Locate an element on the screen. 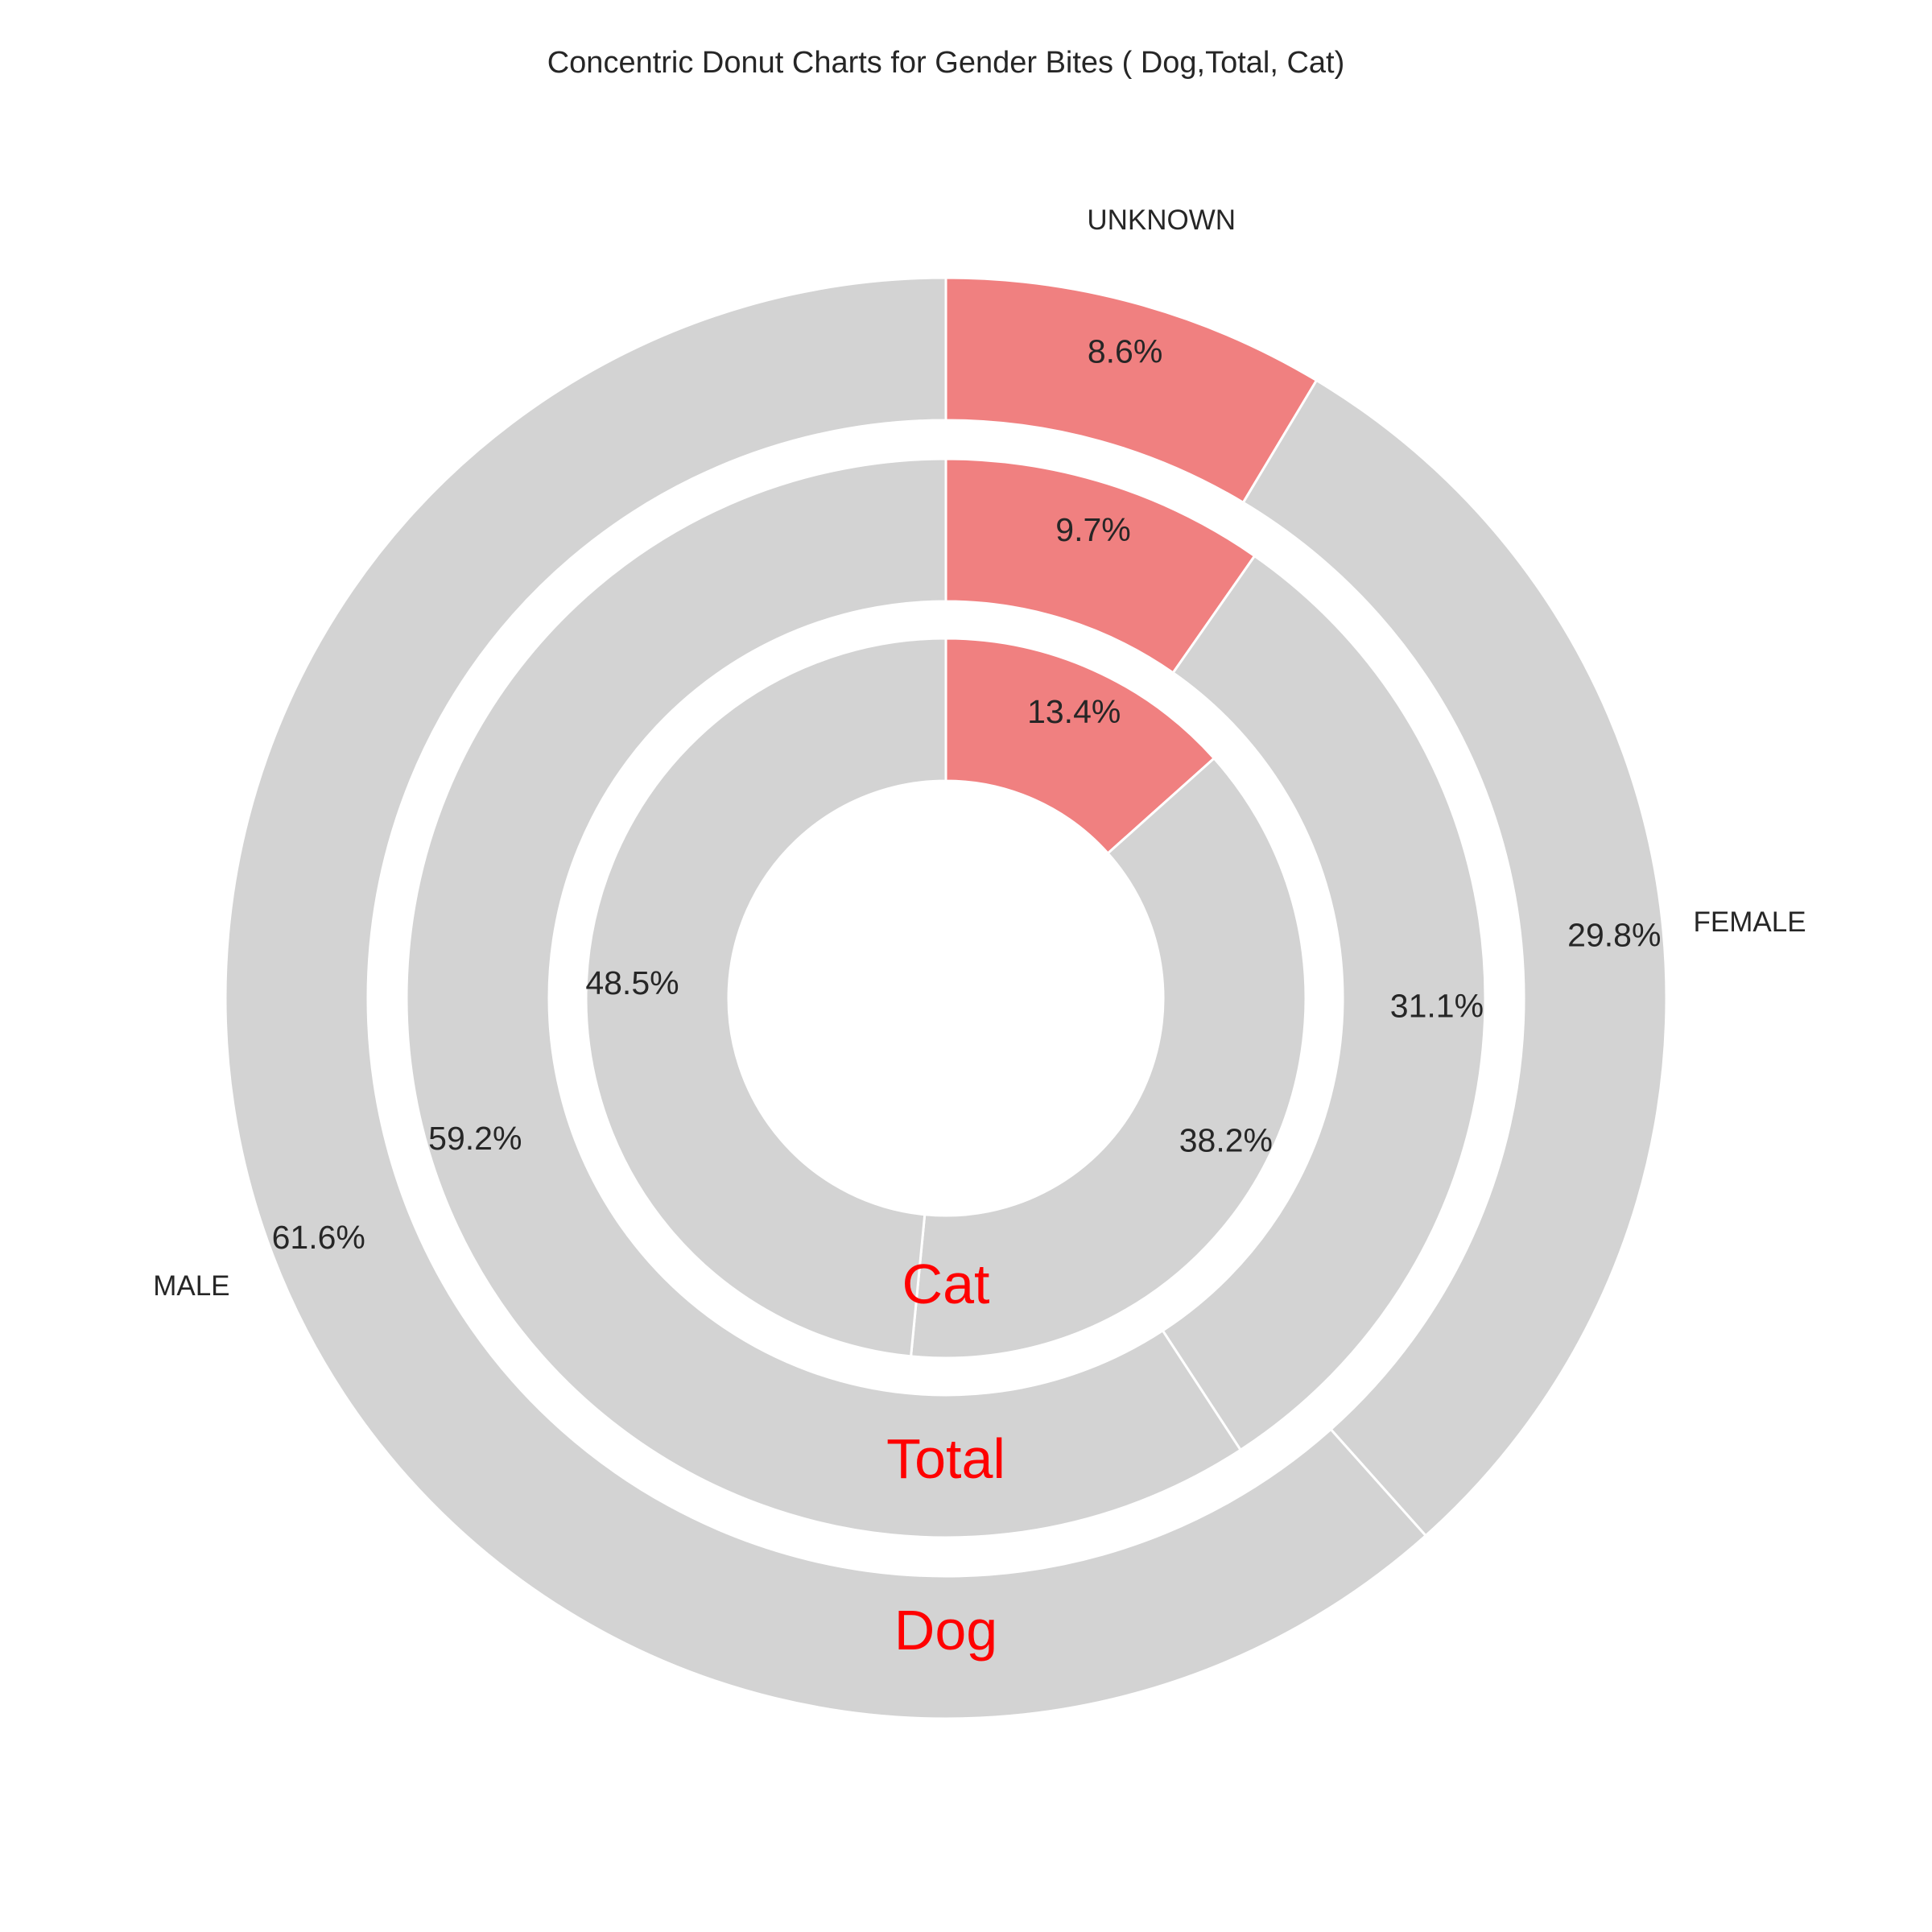  pct-label-total-female: 31.1% is located at coordinates (1437, 1007).